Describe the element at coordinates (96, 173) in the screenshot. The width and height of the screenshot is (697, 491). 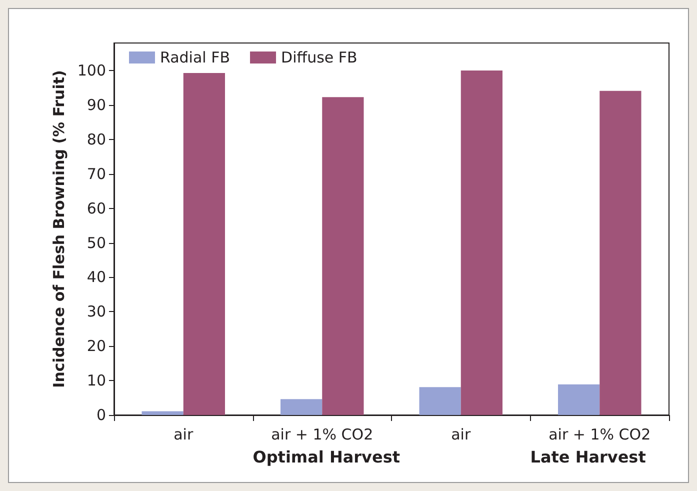
I see `y-tick-label: 70` at that location.